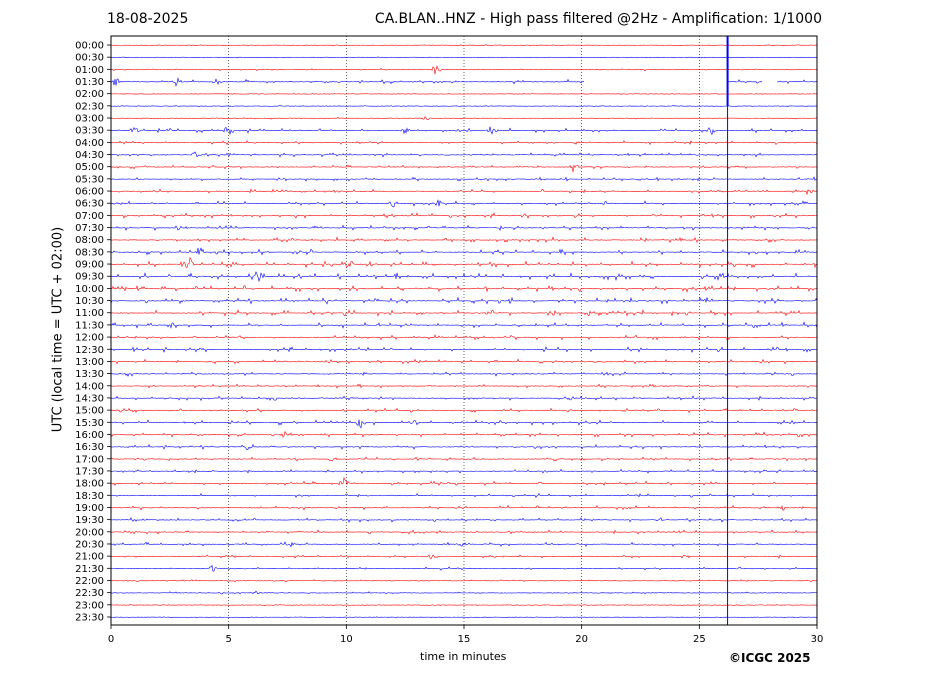 The image size is (927, 696). What do you see at coordinates (464, 228) in the screenshot?
I see `trace-07:30` at bounding box center [464, 228].